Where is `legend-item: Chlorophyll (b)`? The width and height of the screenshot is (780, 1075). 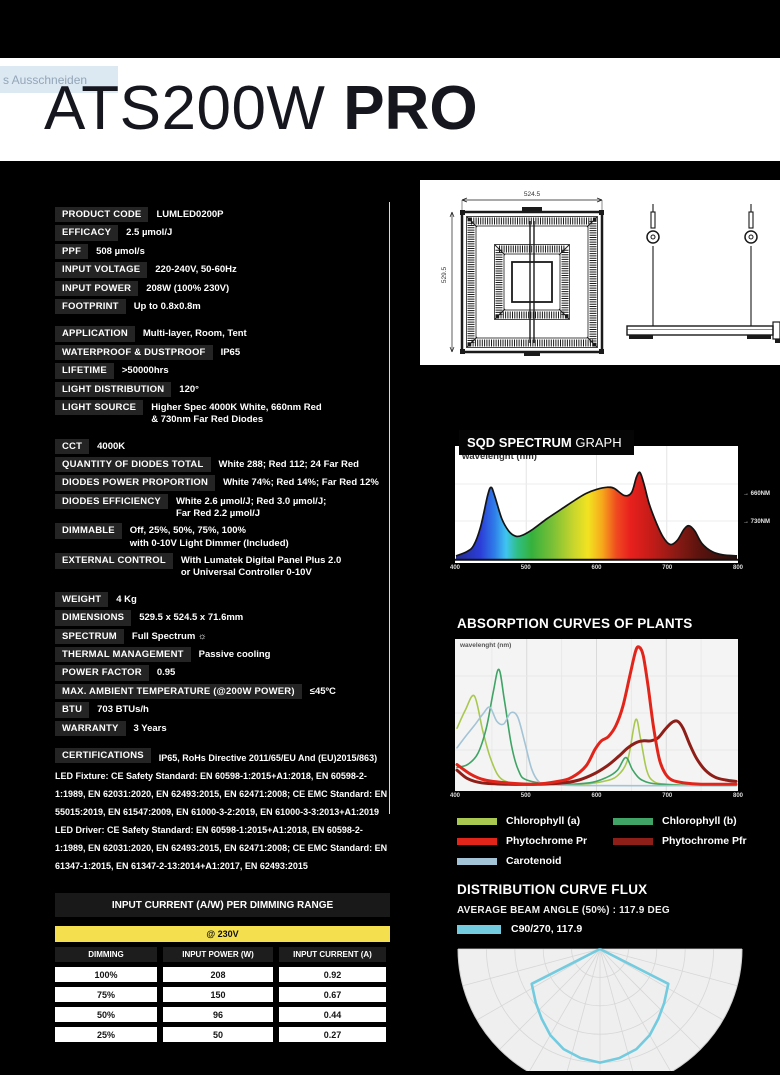
legend-item: Chlorophyll (b) is located at coordinates (696, 821).